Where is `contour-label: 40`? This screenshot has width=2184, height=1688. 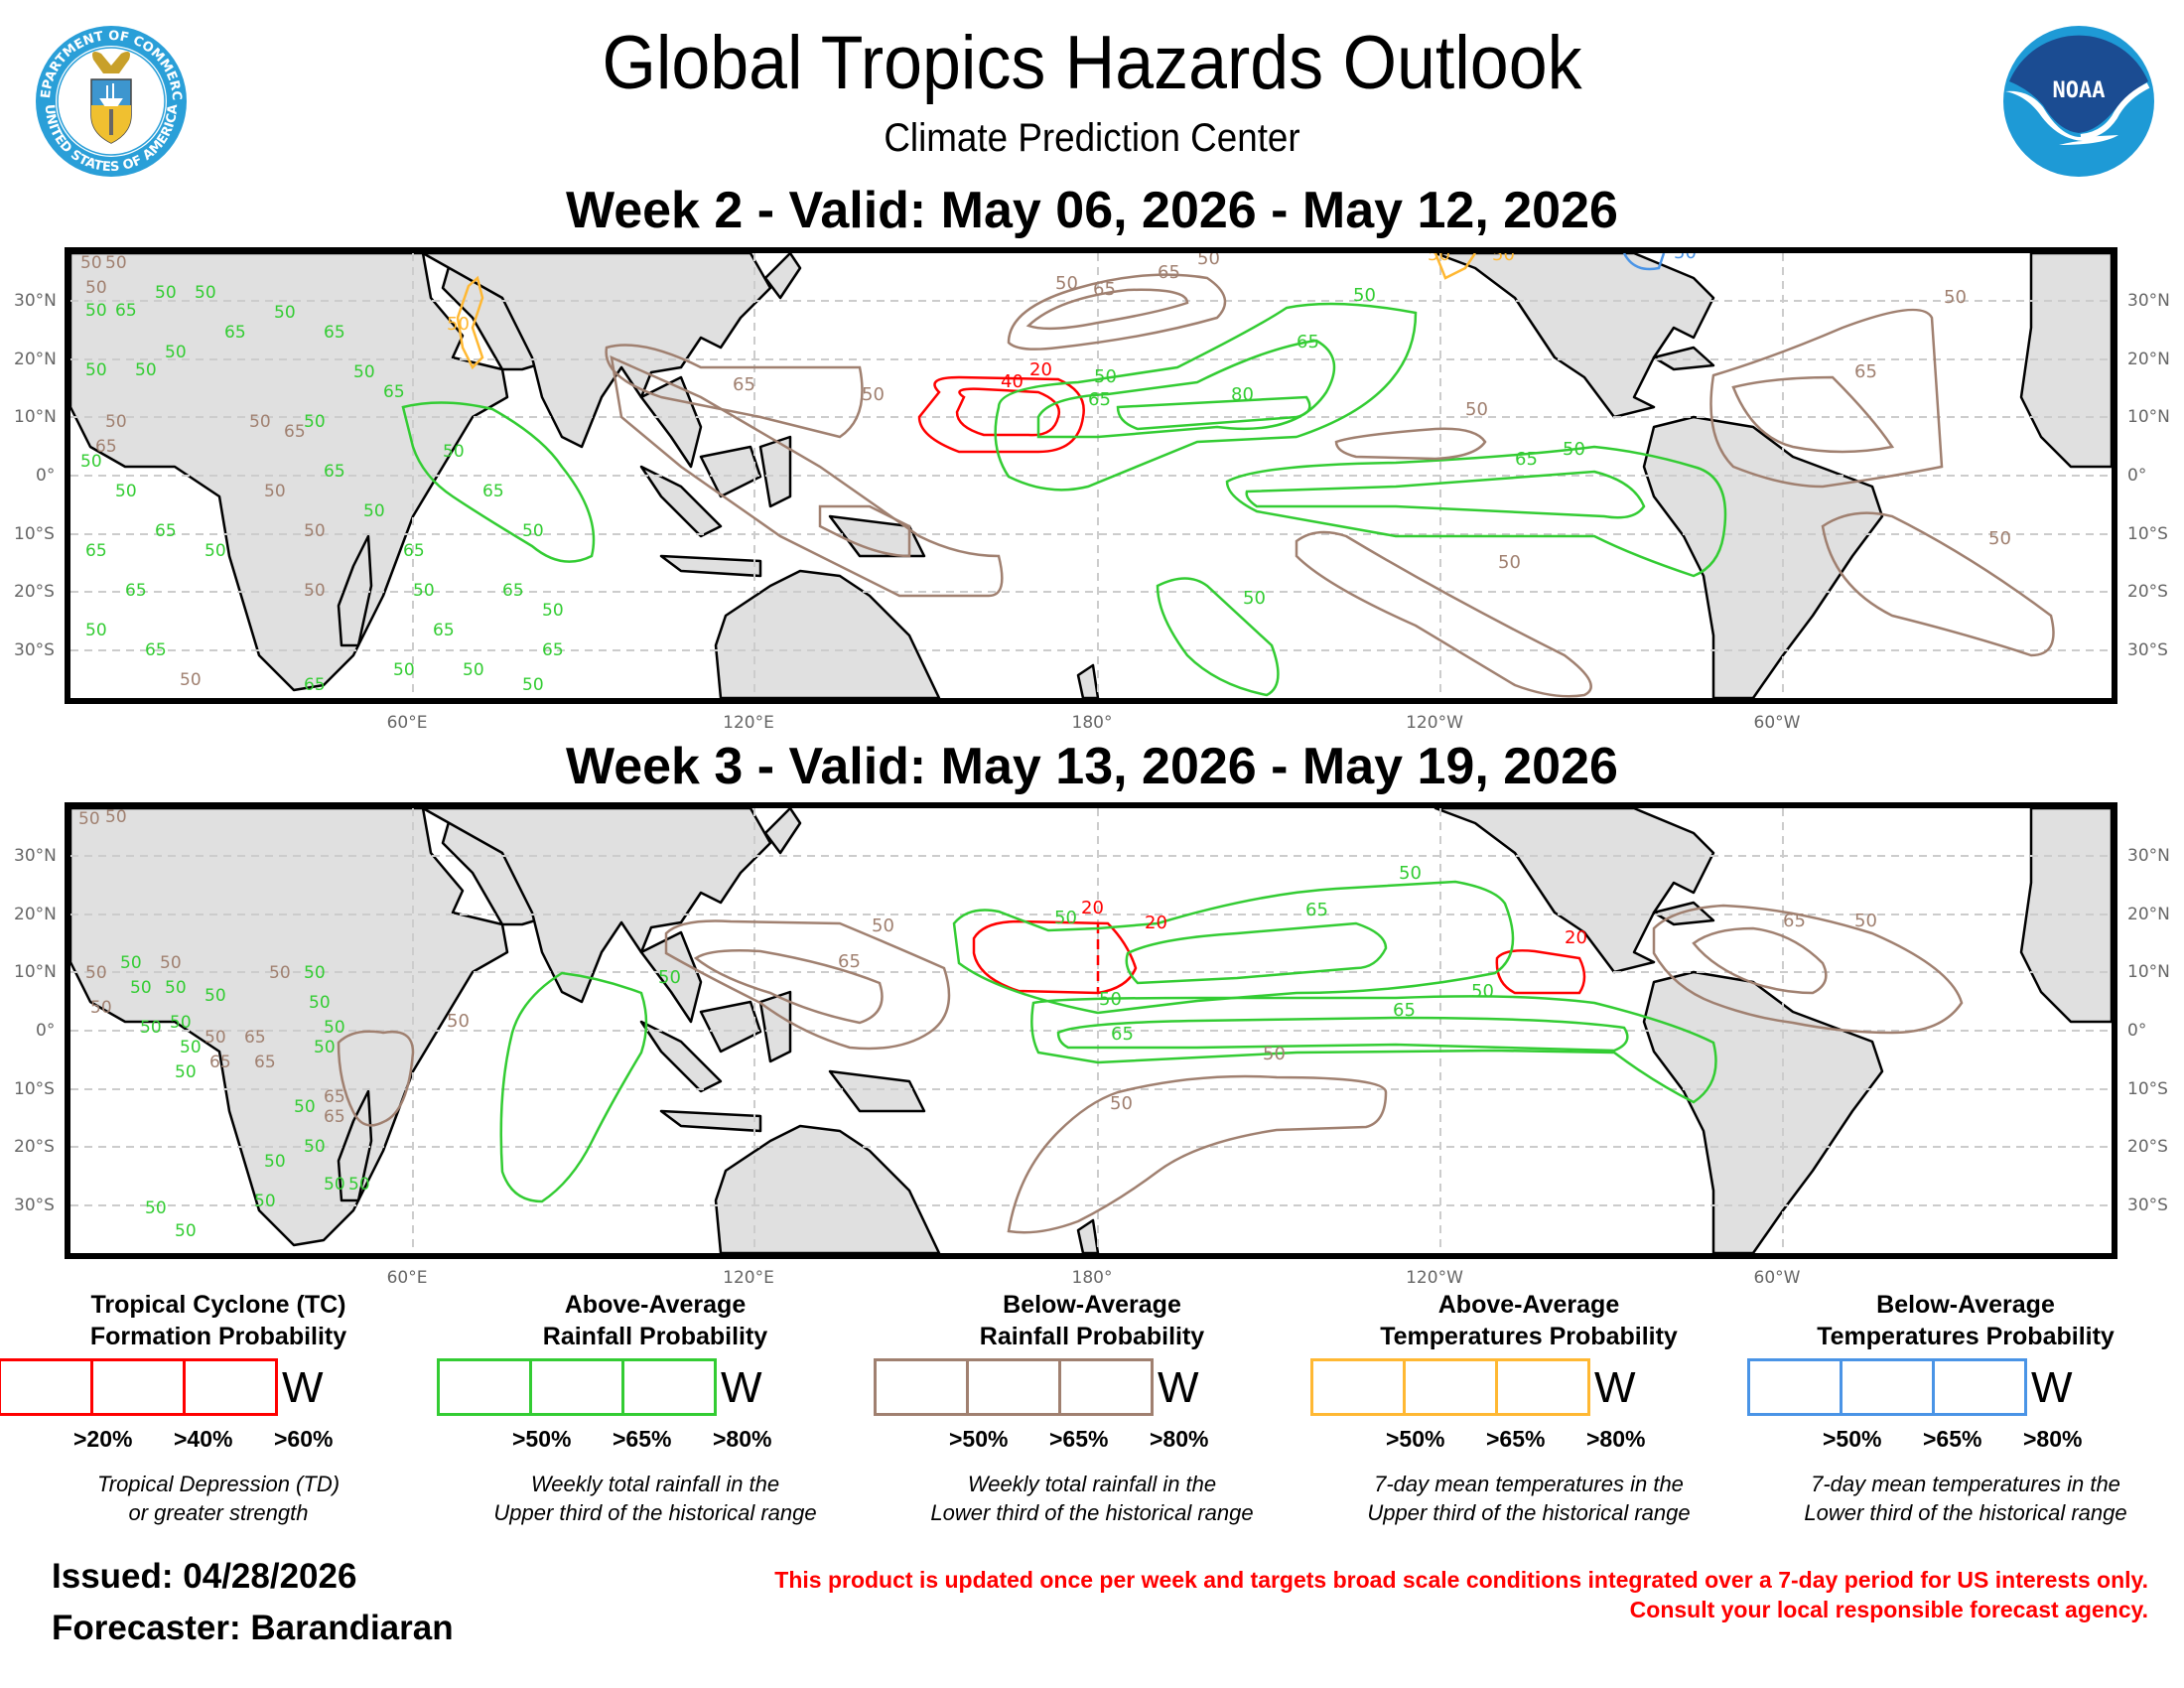
contour-label: 40 is located at coordinates (1012, 381).